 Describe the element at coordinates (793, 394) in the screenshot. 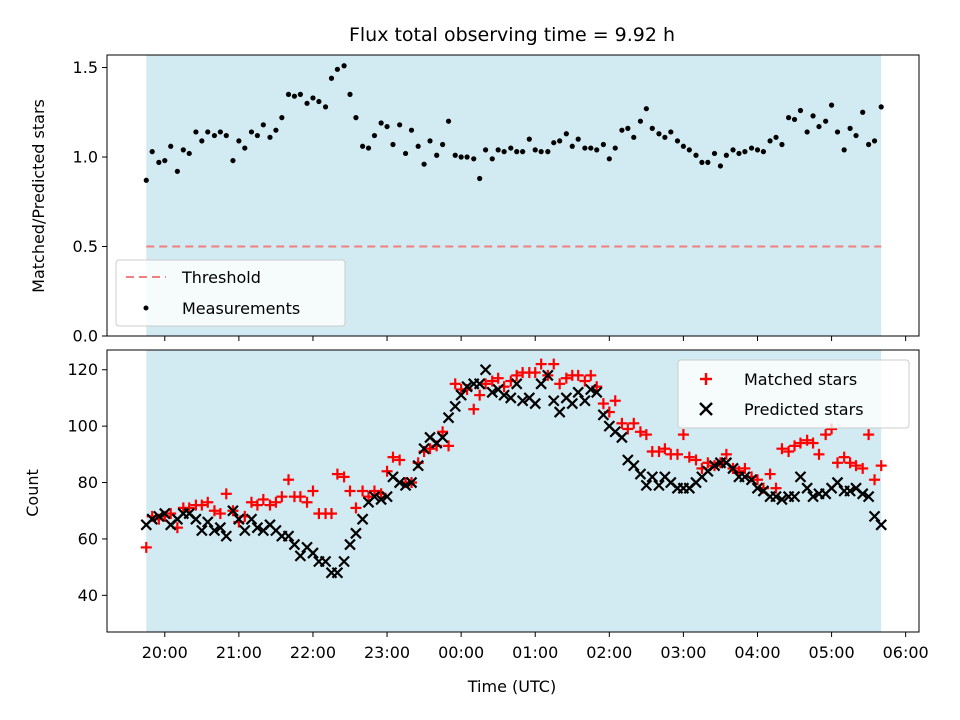

I see `bottom-legend: Matched stars Predicted stars` at that location.